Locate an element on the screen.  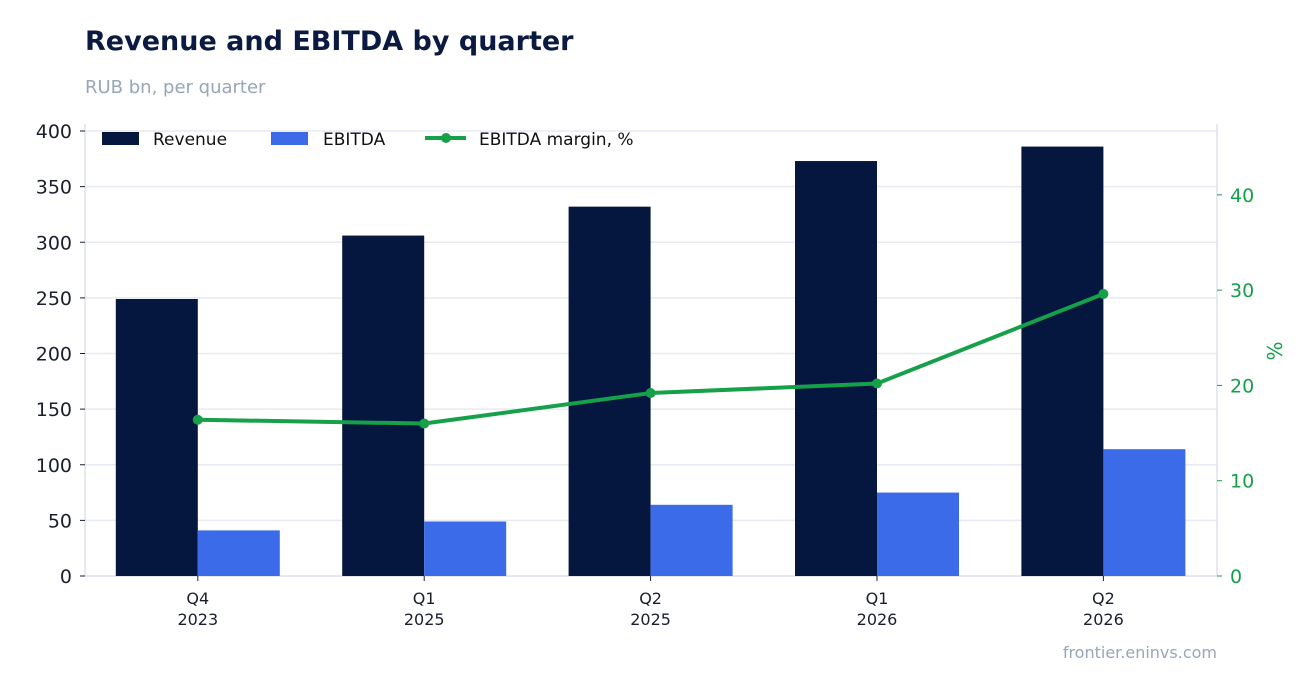
x-tick-label-year: 2023 is located at coordinates (197, 619).